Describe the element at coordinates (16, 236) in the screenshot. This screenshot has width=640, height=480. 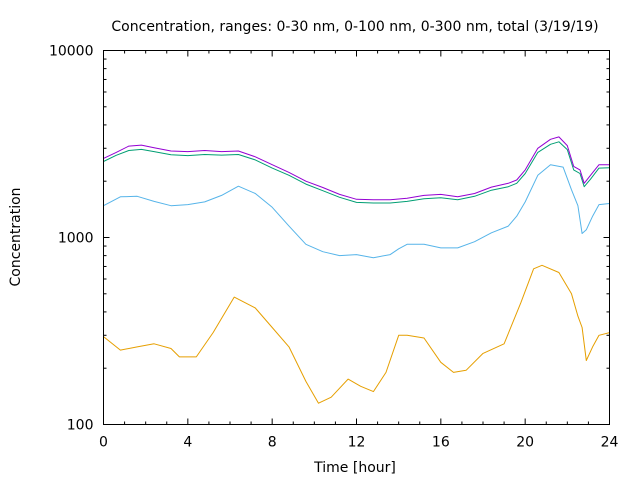
I see `y-axis-label: Concentration` at that location.